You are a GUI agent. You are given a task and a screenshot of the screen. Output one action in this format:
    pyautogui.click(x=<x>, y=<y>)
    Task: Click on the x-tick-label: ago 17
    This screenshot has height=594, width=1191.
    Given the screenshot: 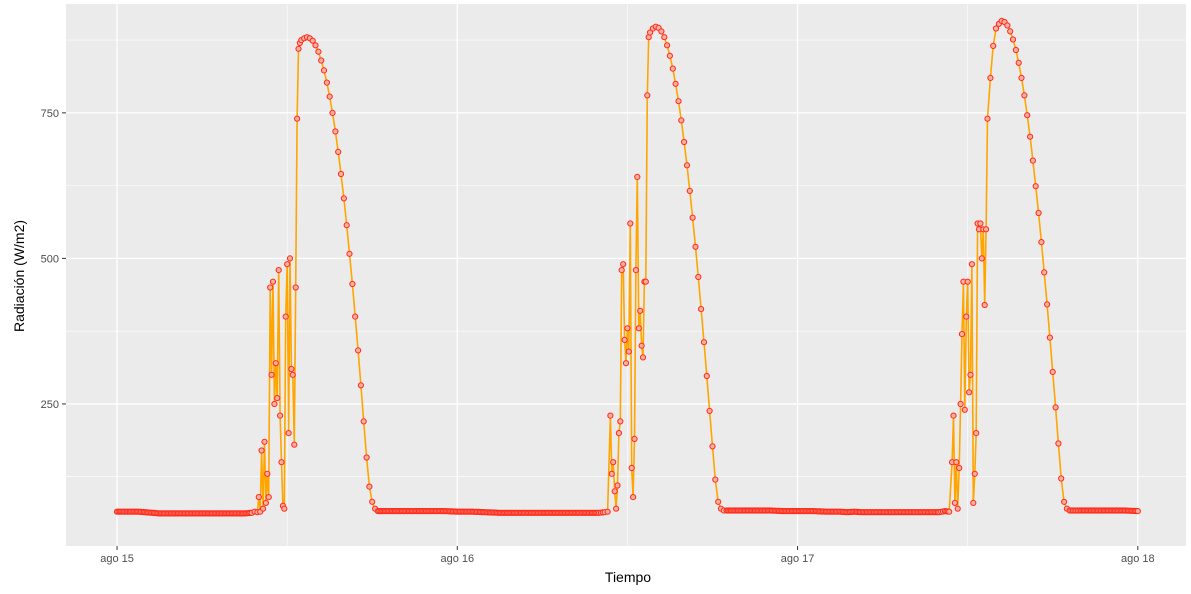 What is the action you would take?
    pyautogui.click(x=798, y=559)
    